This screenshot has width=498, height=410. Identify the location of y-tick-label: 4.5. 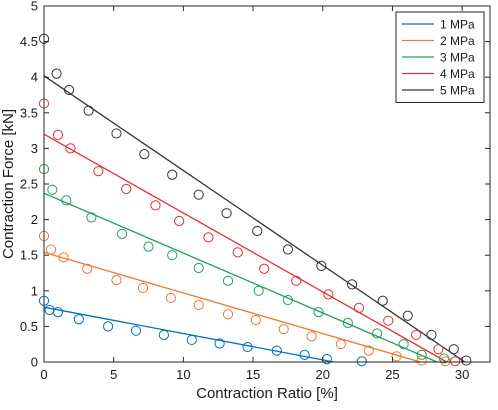
(29, 41).